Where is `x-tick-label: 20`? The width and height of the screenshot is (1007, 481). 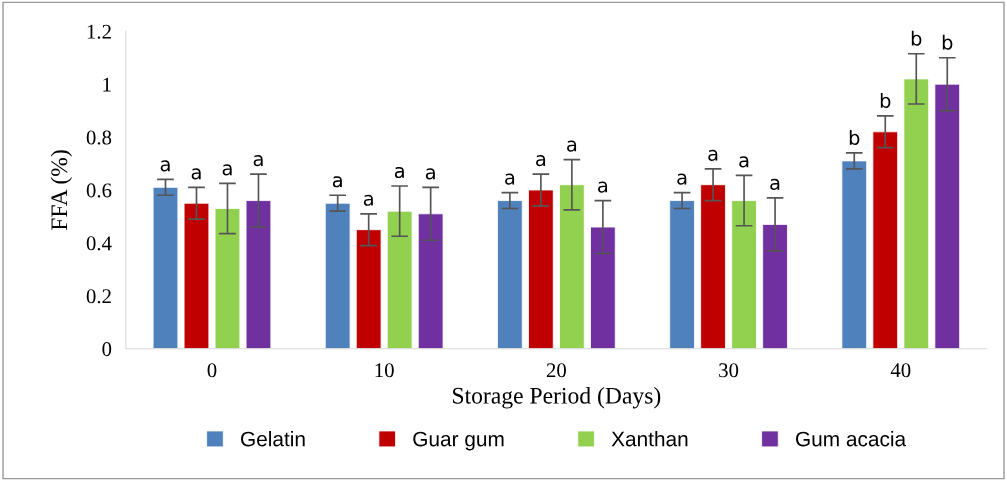
x-tick-label: 20 is located at coordinates (556, 370).